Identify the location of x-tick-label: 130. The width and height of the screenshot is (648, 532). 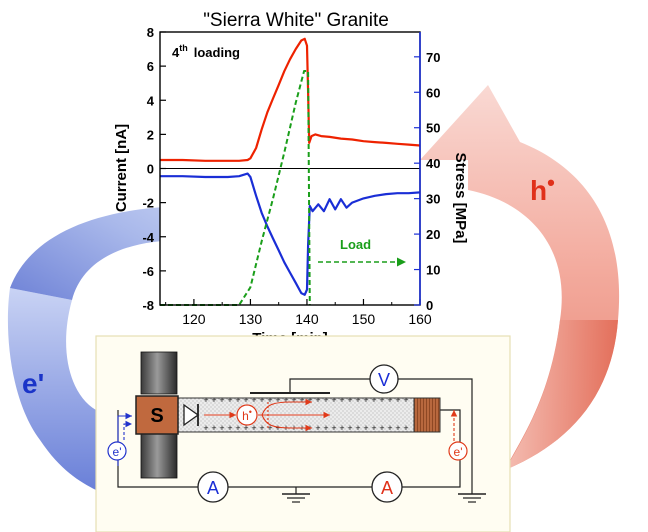
(251, 319).